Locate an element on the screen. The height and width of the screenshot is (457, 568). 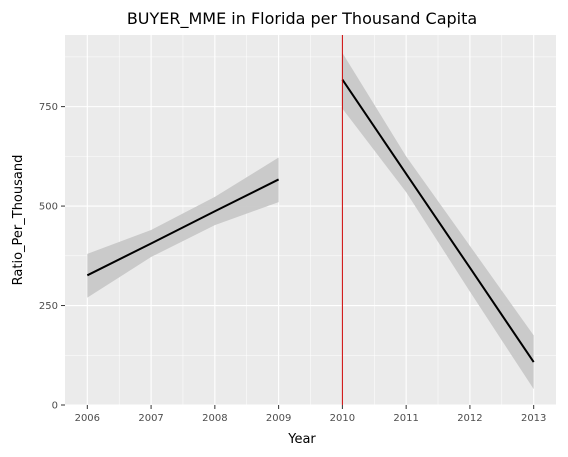
x-tick-label: 2009 is located at coordinates (278, 418).